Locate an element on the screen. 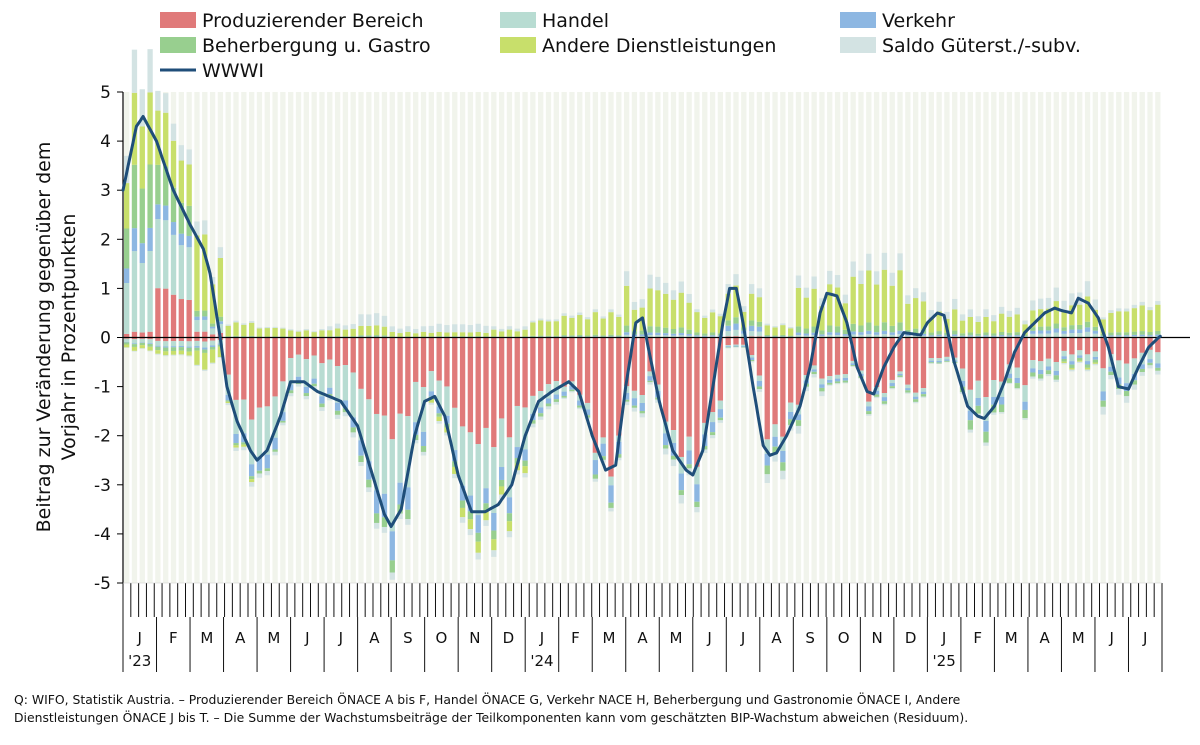 The height and width of the screenshot is (745, 1200). month-label: F is located at coordinates (977, 638).